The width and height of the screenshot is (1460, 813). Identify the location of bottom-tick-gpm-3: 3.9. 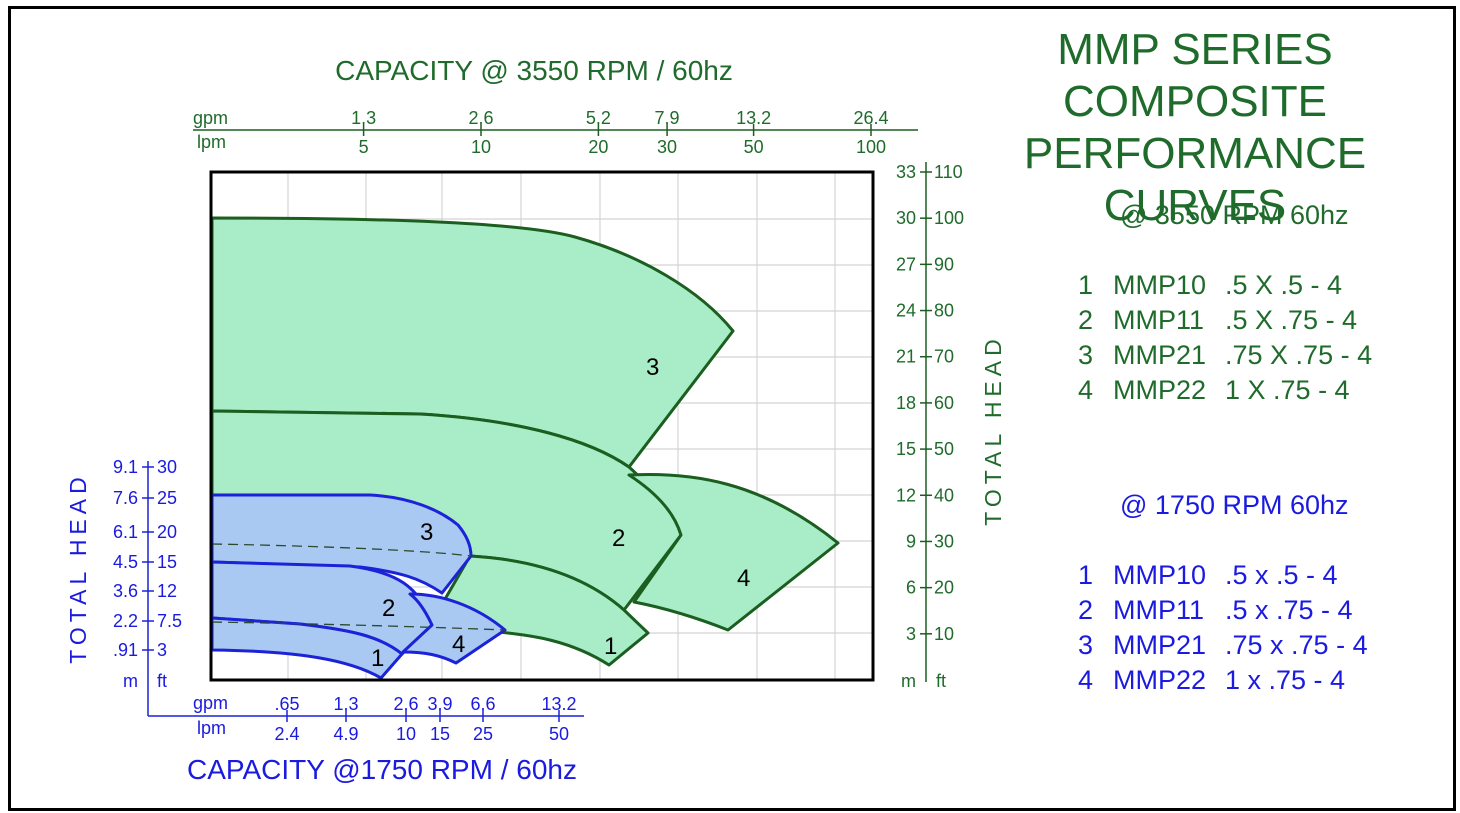
(439, 704).